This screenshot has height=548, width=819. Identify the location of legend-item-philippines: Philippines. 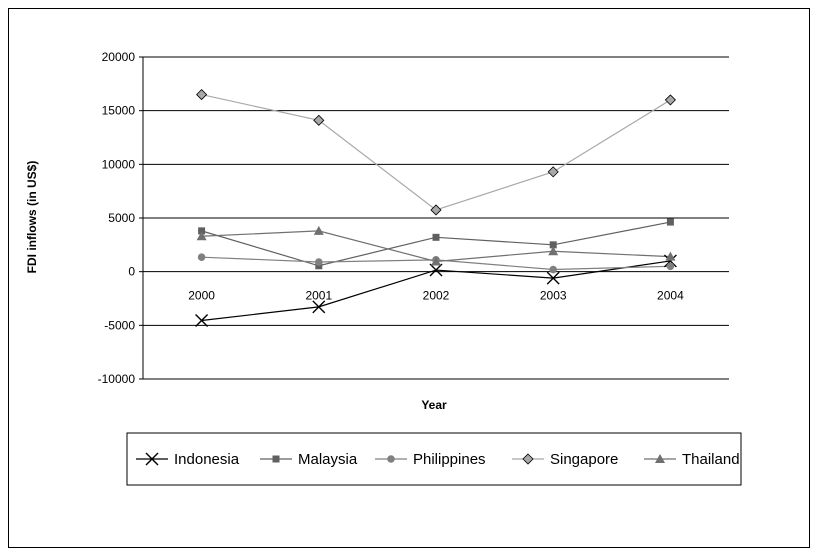
(430, 459).